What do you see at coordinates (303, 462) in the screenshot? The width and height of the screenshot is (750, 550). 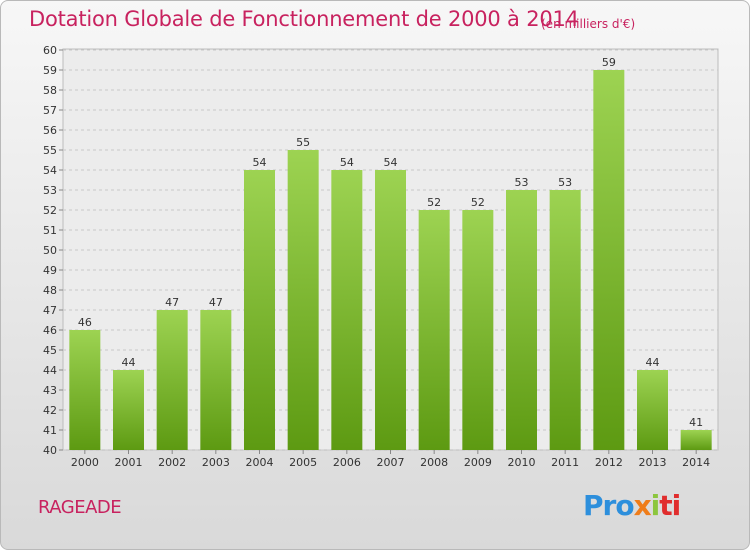 I see `x-tick-label: 2005` at bounding box center [303, 462].